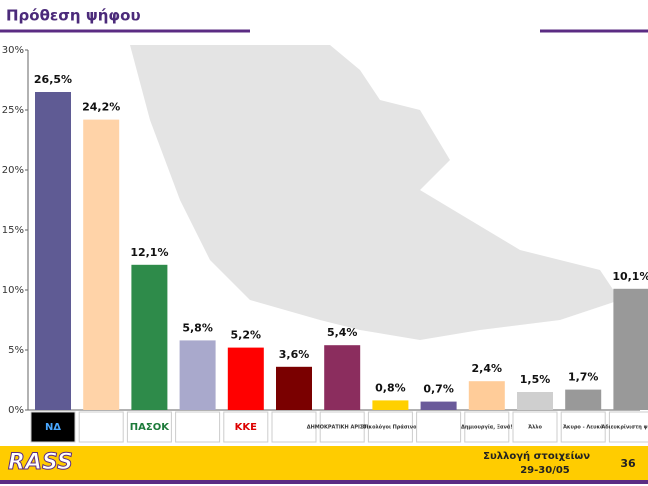 The width and height of the screenshot is (648, 486). What do you see at coordinates (342, 332) in the screenshot?
I see `value-label: 5,4%` at bounding box center [342, 332].